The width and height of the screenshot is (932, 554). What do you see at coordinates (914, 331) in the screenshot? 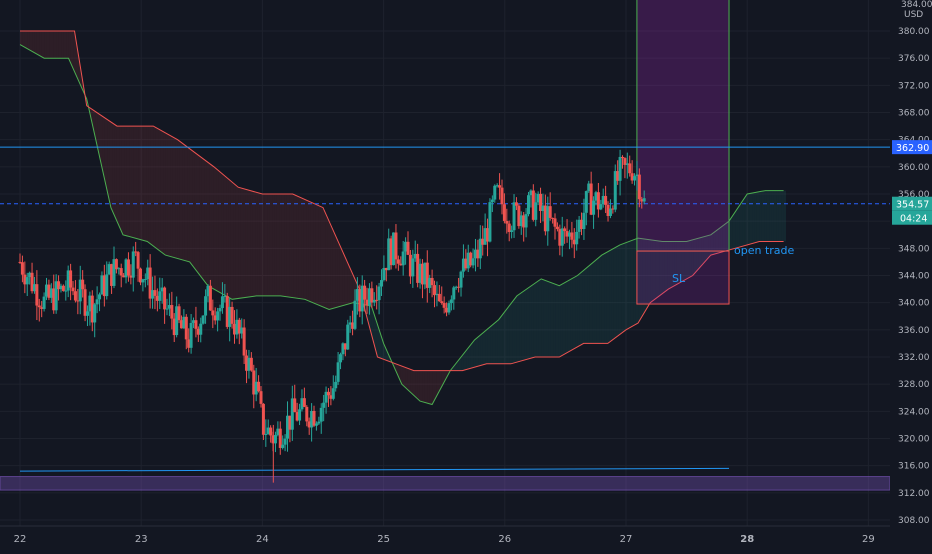
I see `price-tick-label: 336.00` at bounding box center [914, 331].